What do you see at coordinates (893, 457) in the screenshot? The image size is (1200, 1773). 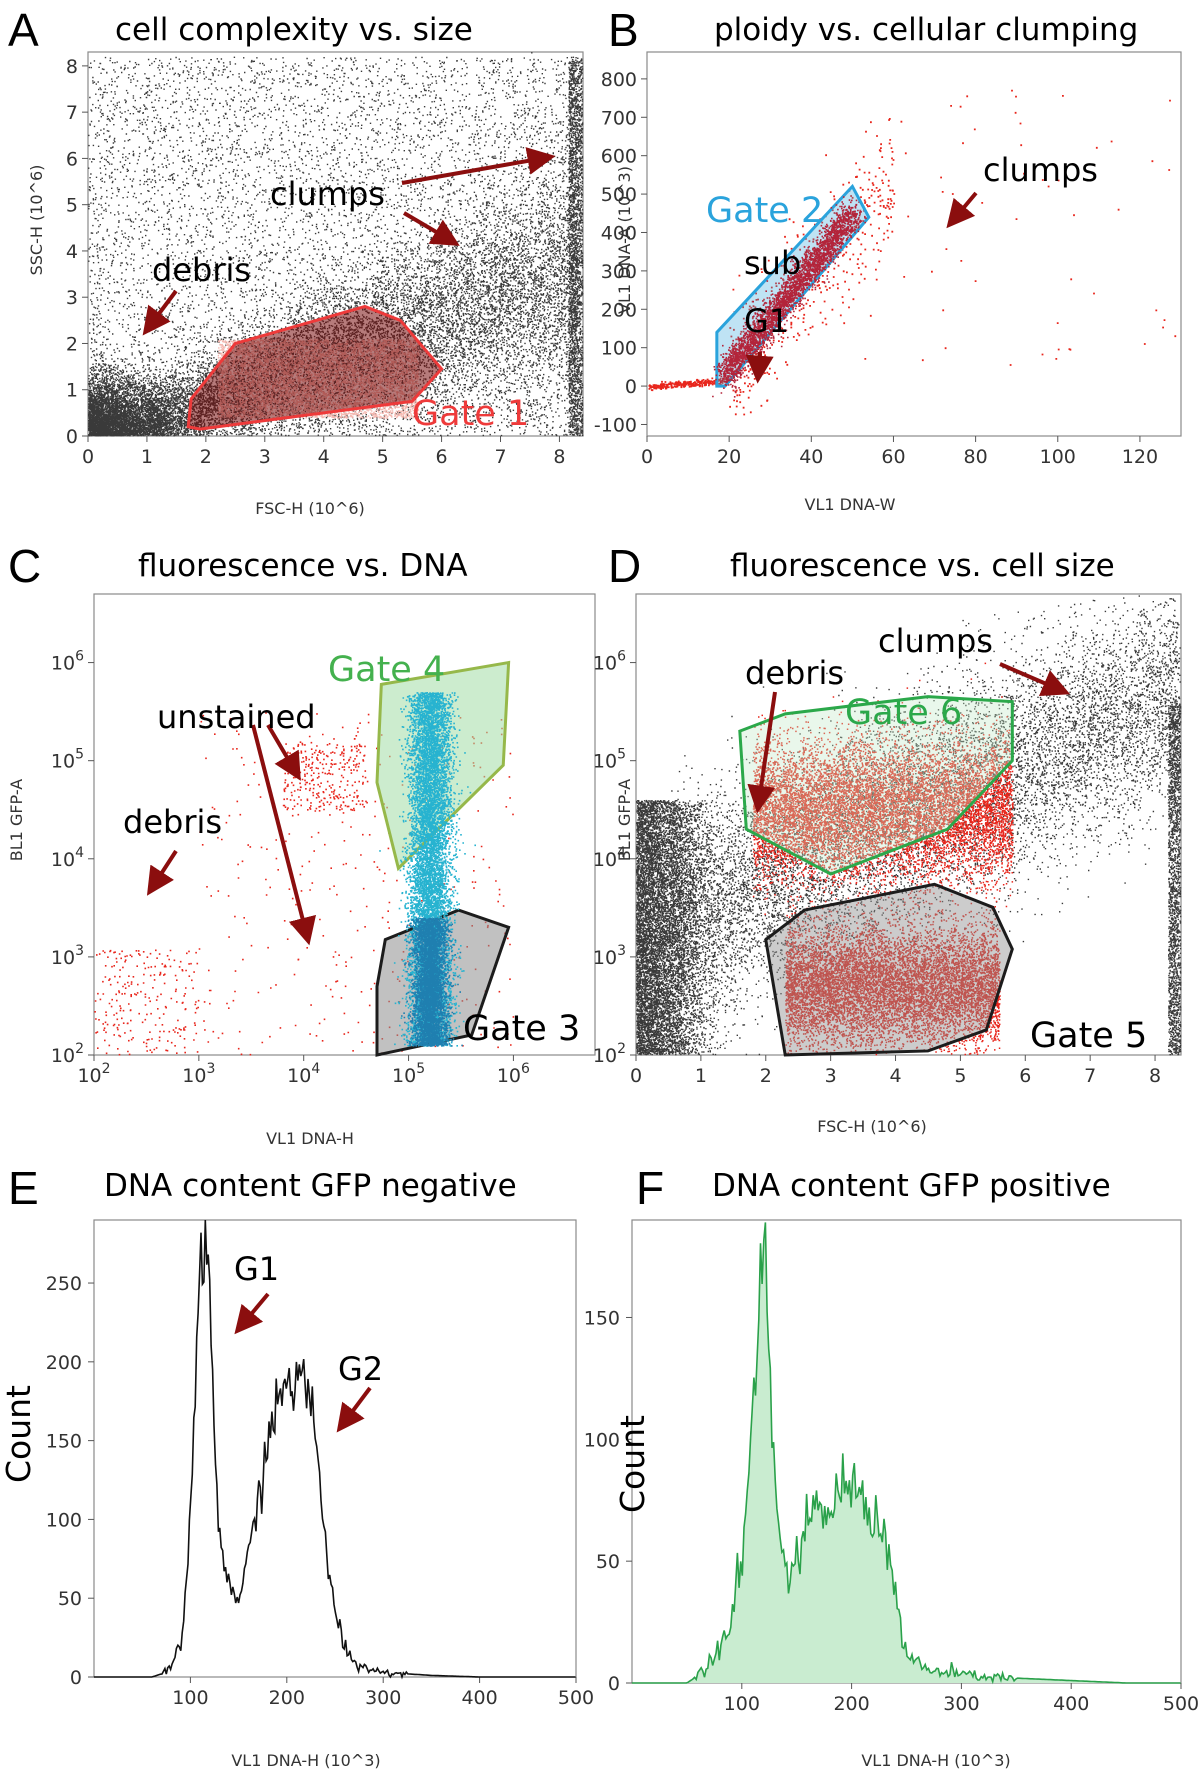 I see `x-tick-label: 60` at bounding box center [893, 457].